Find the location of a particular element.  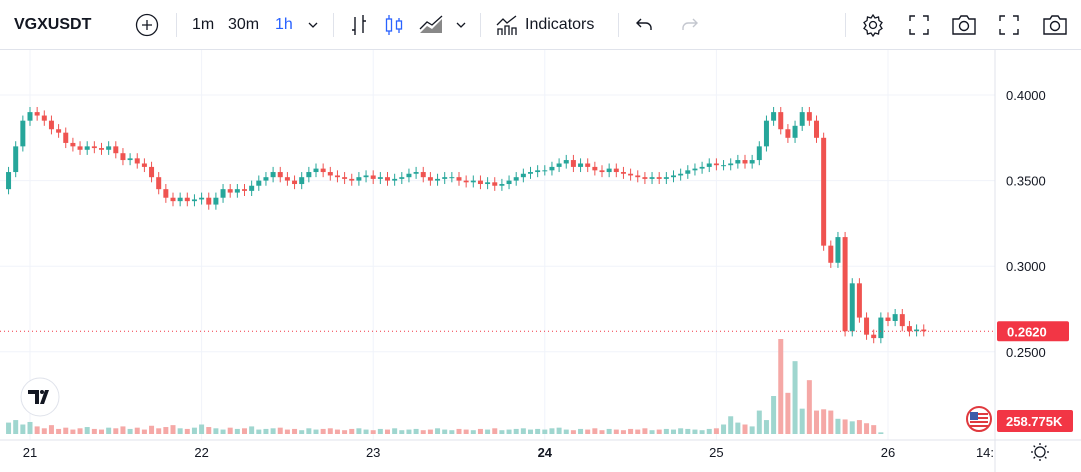

fullscreen-button is located at coordinates (919, 25).